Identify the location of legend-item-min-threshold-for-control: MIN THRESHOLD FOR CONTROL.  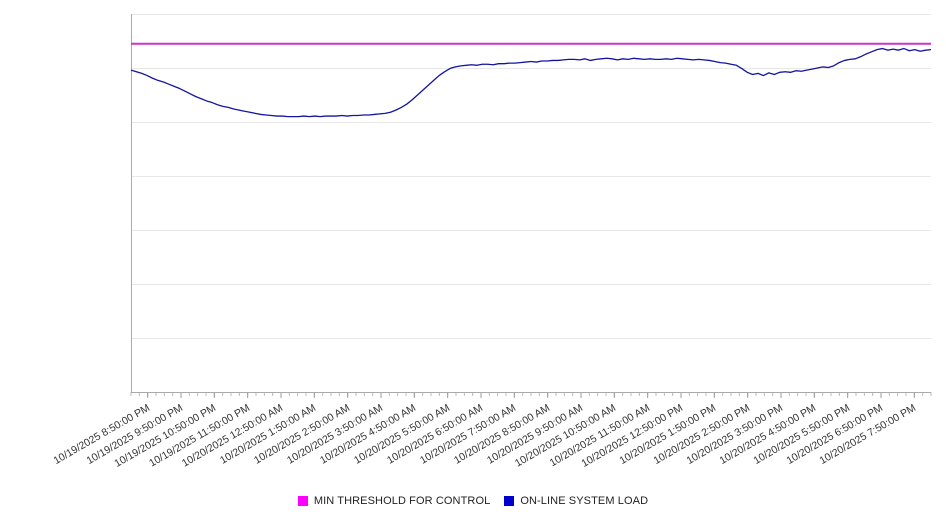
(394, 501).